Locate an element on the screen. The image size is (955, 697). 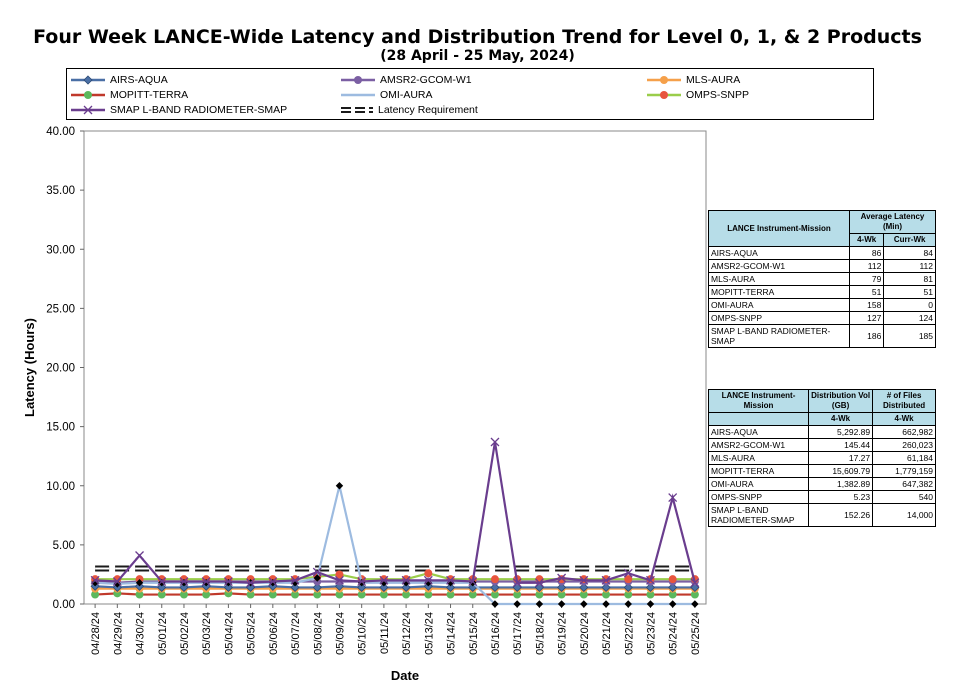
latency-table-cell-b: 124 is located at coordinates (909, 318).